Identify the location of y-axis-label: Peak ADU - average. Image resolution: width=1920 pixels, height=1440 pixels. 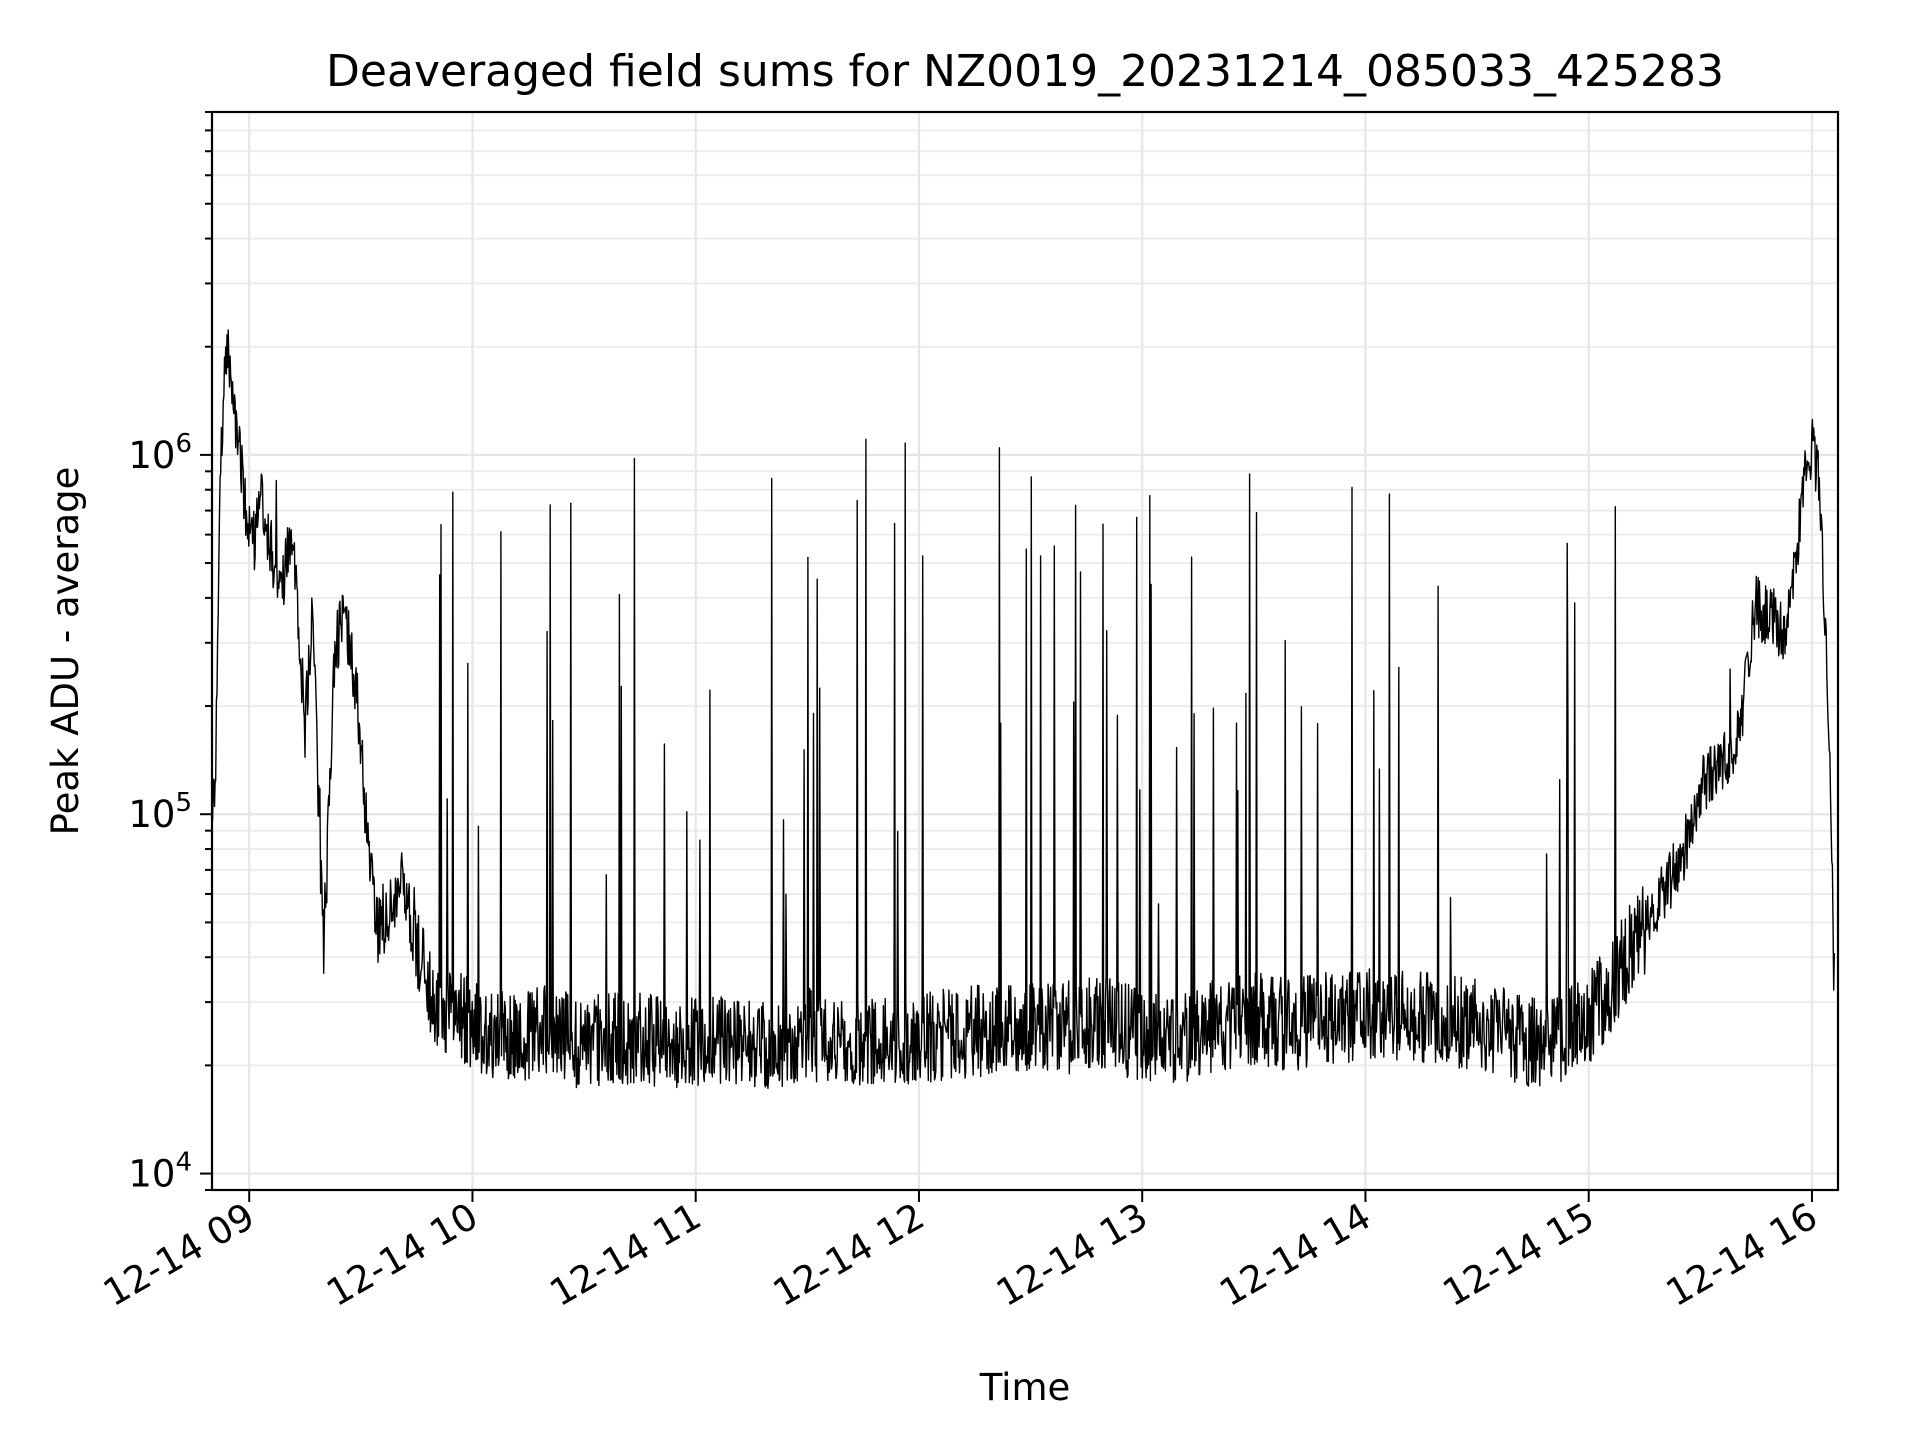
(65, 651).